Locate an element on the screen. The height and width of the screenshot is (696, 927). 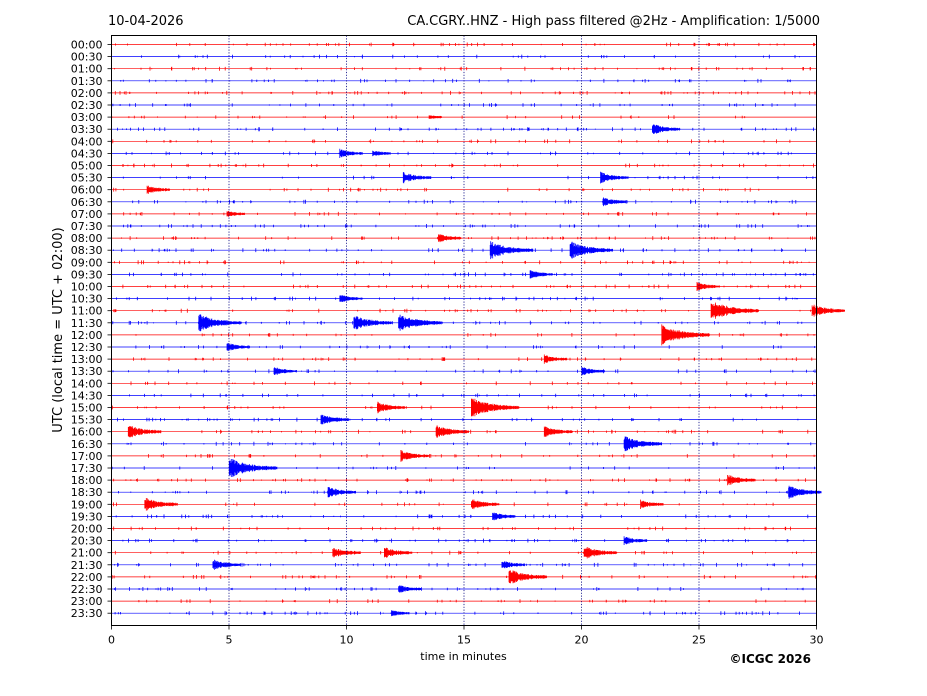
y-tick-label: 20:30 is located at coordinates (87, 541).